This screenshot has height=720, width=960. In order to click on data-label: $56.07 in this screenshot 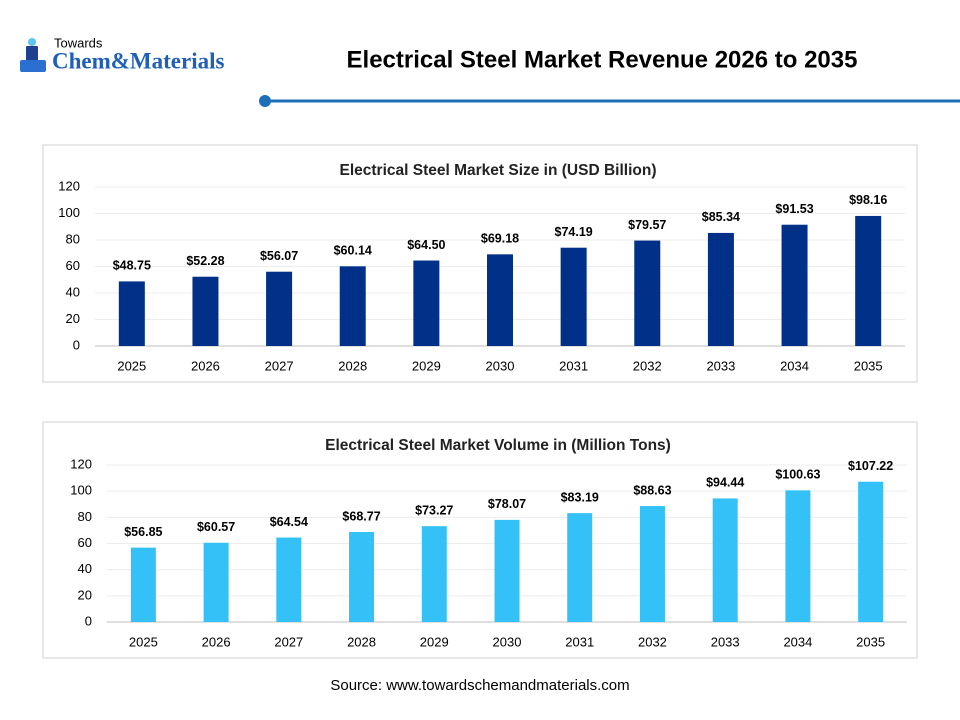, I will do `click(279, 256)`.